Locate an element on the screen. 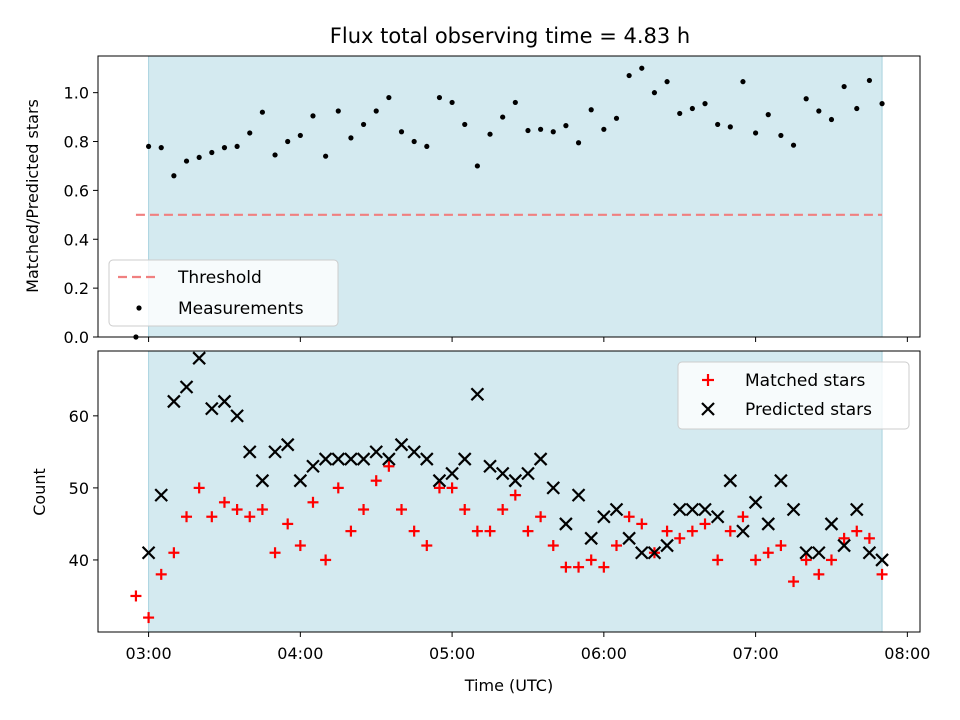 Image resolution: width=960 pixels, height=720 pixels. x-axis-label: Time (UTC) is located at coordinates (508, 685).